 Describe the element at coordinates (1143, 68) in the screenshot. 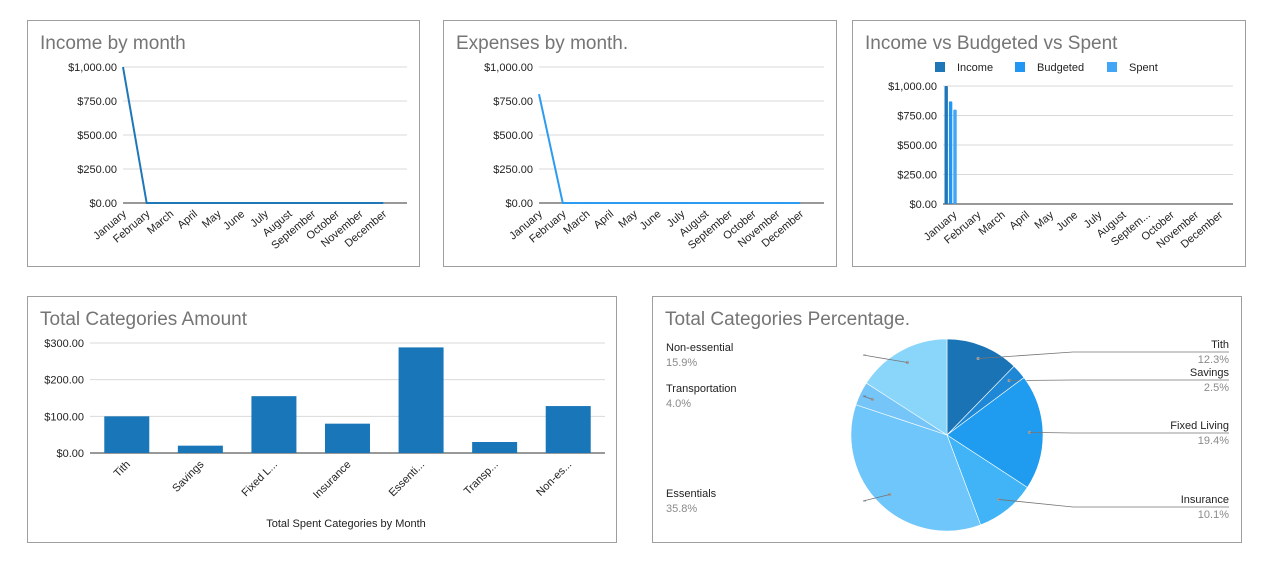

I see `legend-label: Spent` at that location.